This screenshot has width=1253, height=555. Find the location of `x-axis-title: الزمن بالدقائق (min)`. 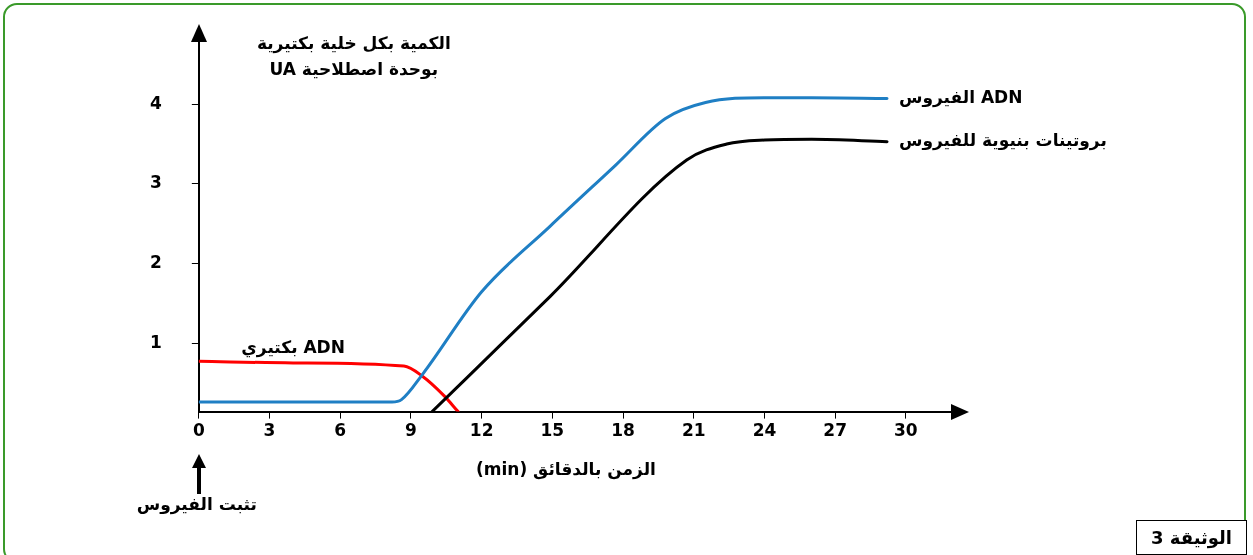

x-axis-title: الزمن بالدقائق (min) is located at coordinates (565, 469).